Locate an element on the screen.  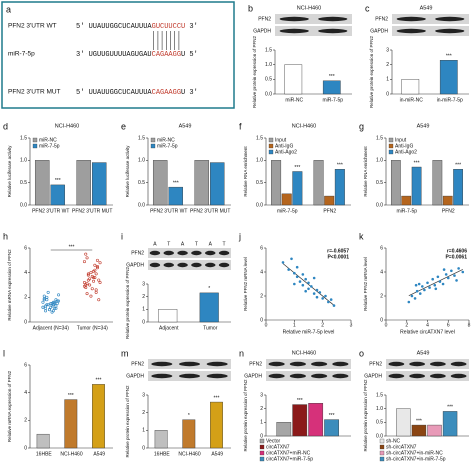
annotation: P=0.0061 is located at coordinates (456, 257).